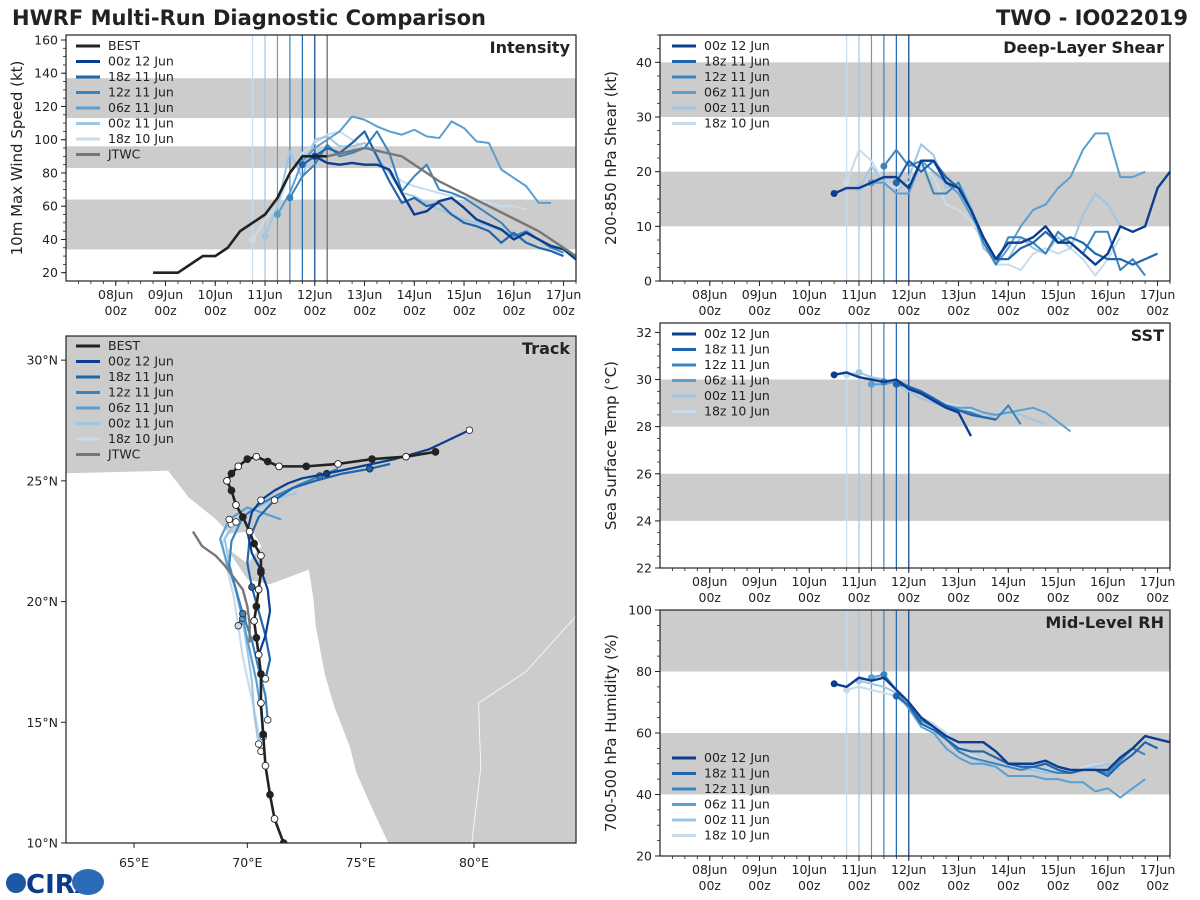 This screenshot has height=900, width=1200. What do you see at coordinates (249, 18) in the screenshot?
I see `figure-title: HWRF Multi-Run Diagnostic Comparison` at bounding box center [249, 18].